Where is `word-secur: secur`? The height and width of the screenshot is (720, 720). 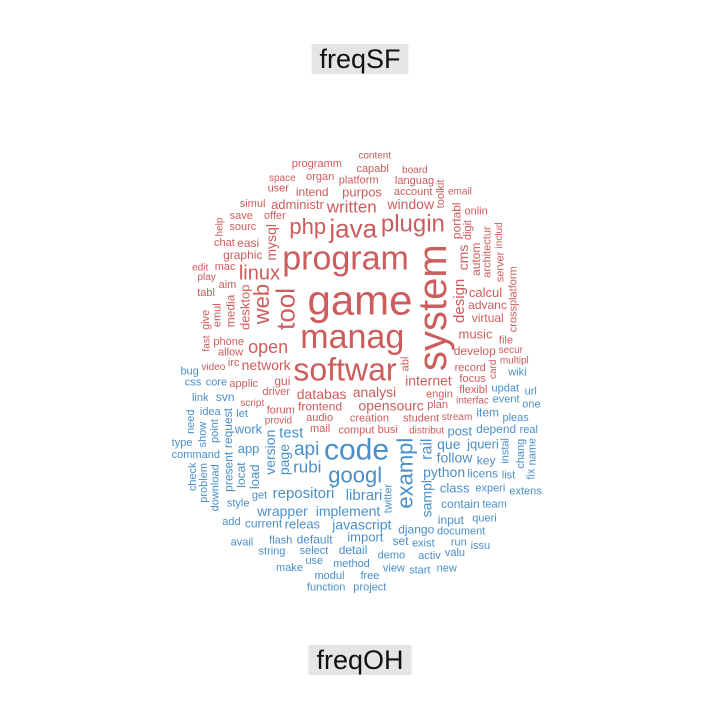 word-secur: secur is located at coordinates (511, 350).